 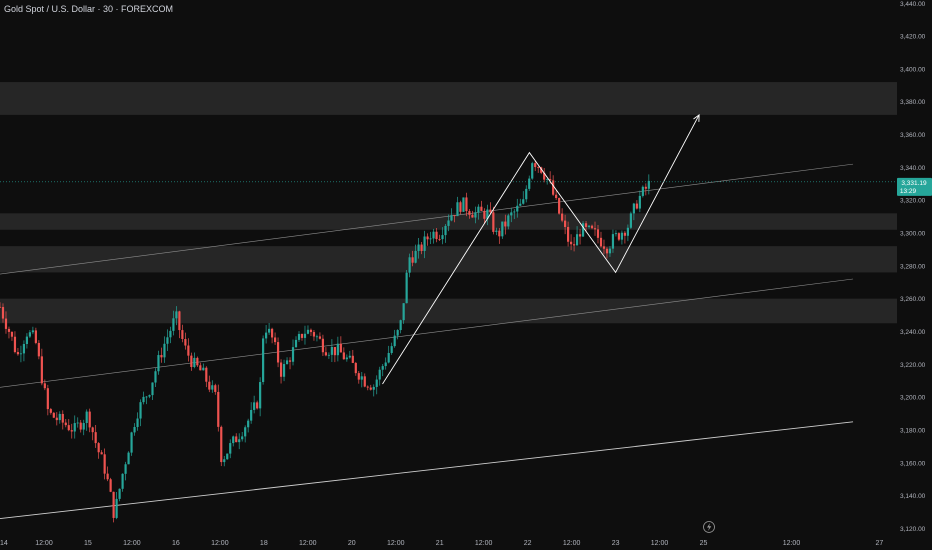 I want to click on last-price-badge: 3,331.19 13:29, so click(x=914, y=186).